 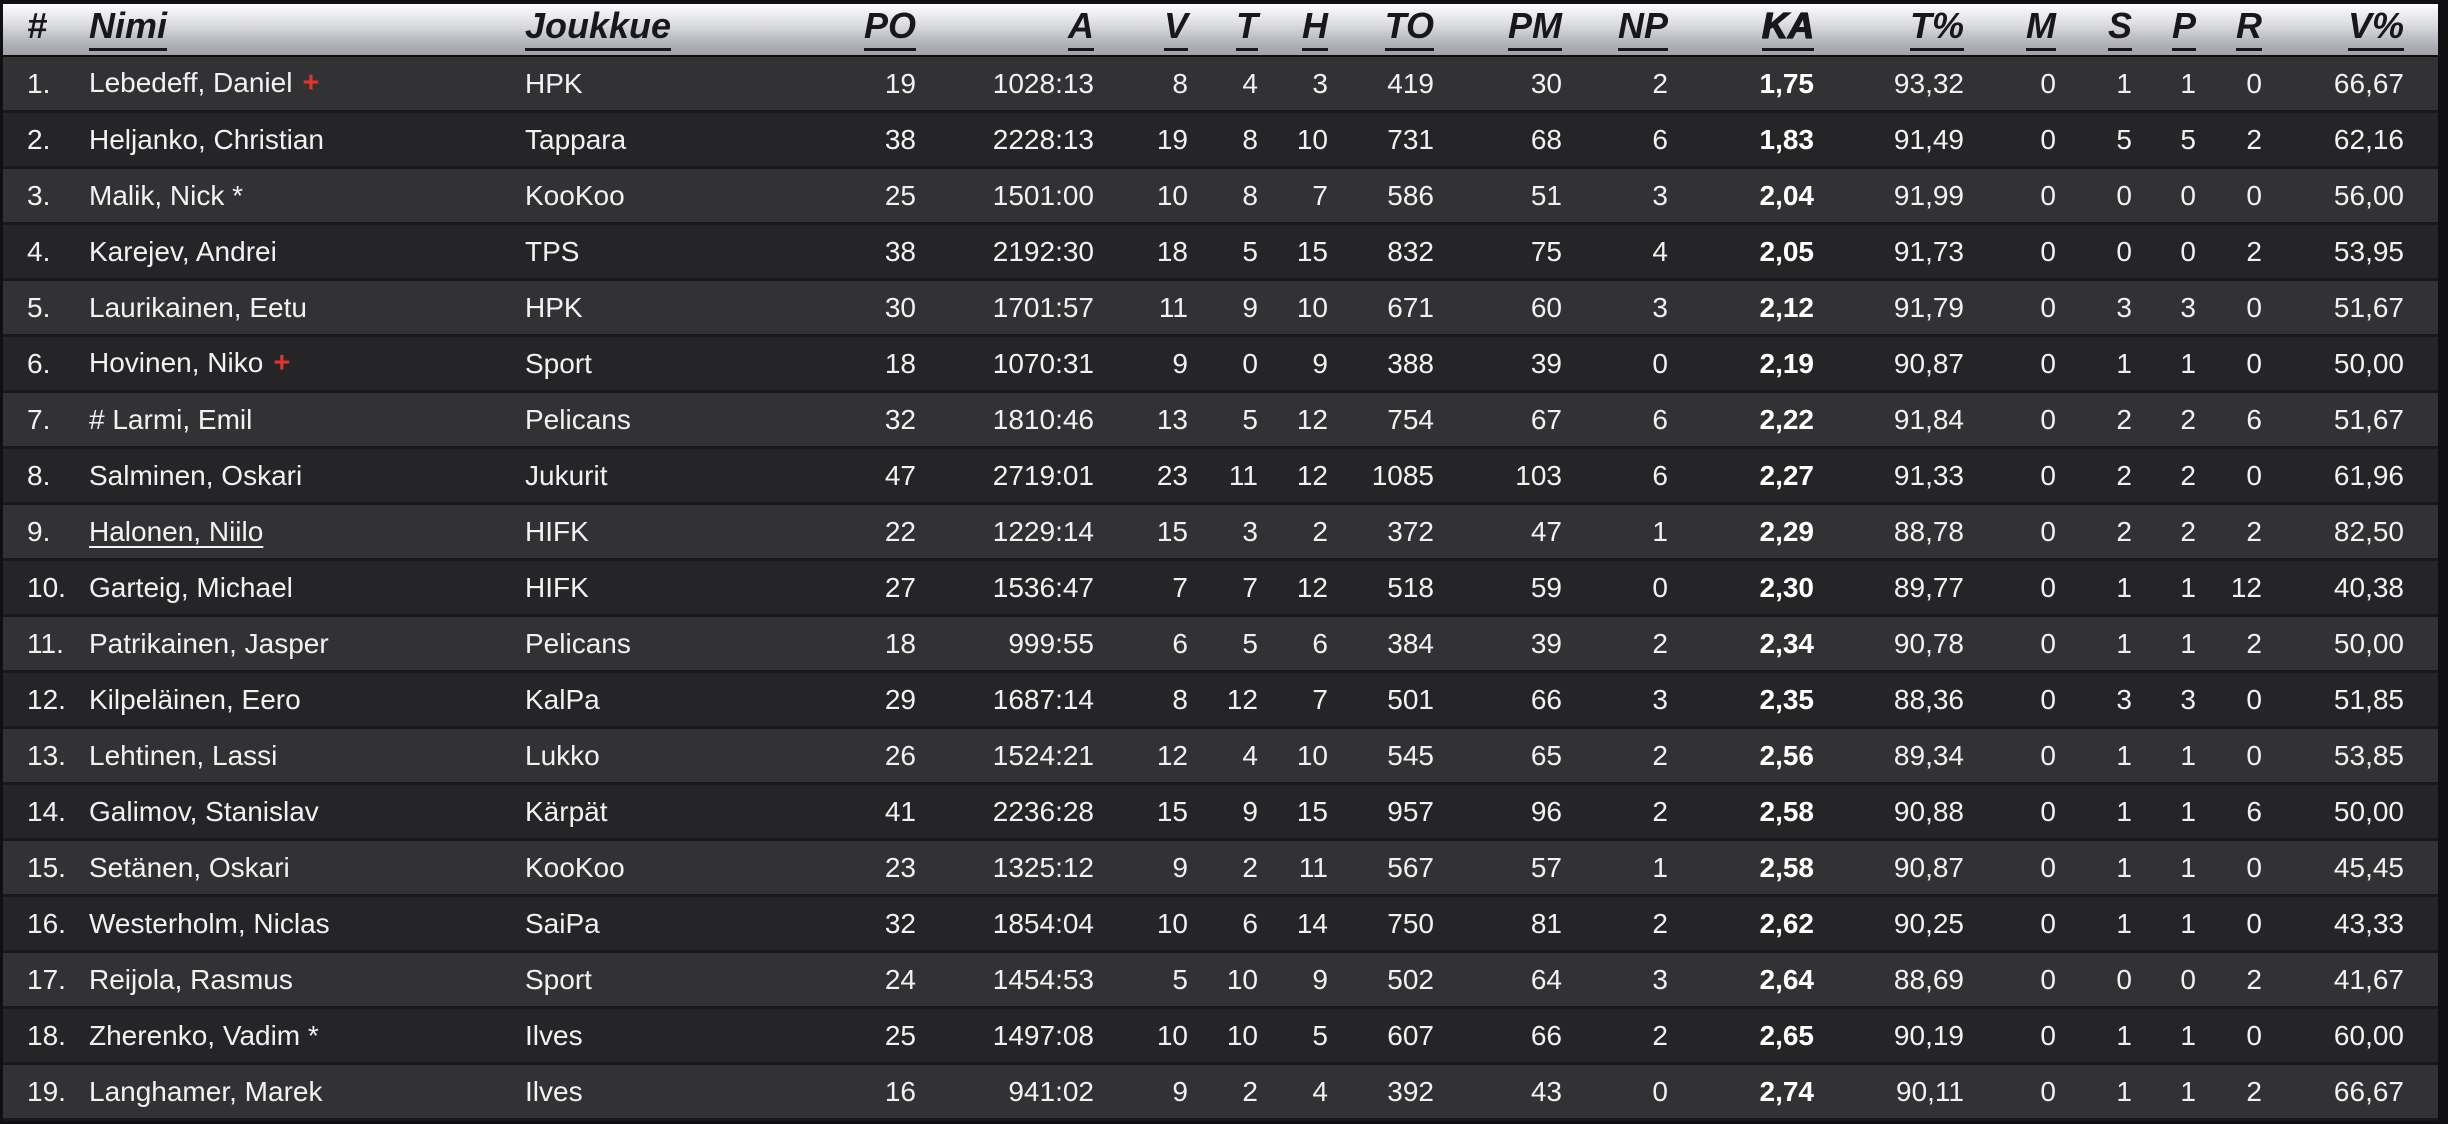 I want to click on stat-h: 7, so click(x=1320, y=699).